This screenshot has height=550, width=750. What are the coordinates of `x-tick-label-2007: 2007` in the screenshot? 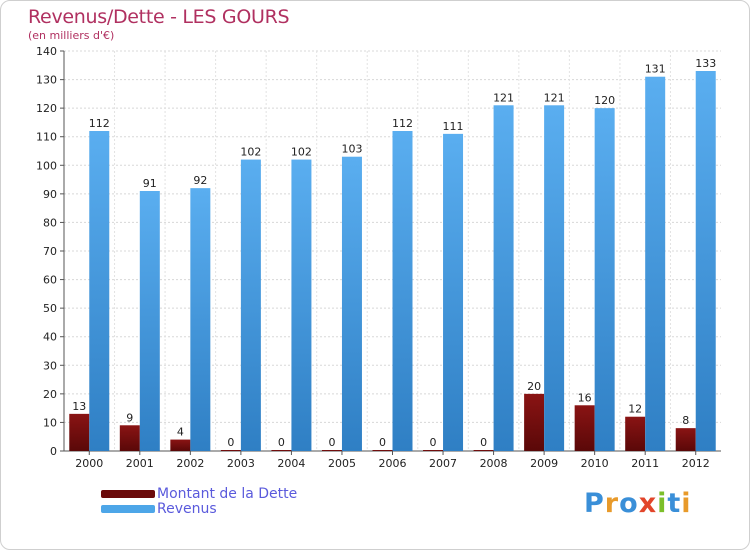 It's located at (443, 463).